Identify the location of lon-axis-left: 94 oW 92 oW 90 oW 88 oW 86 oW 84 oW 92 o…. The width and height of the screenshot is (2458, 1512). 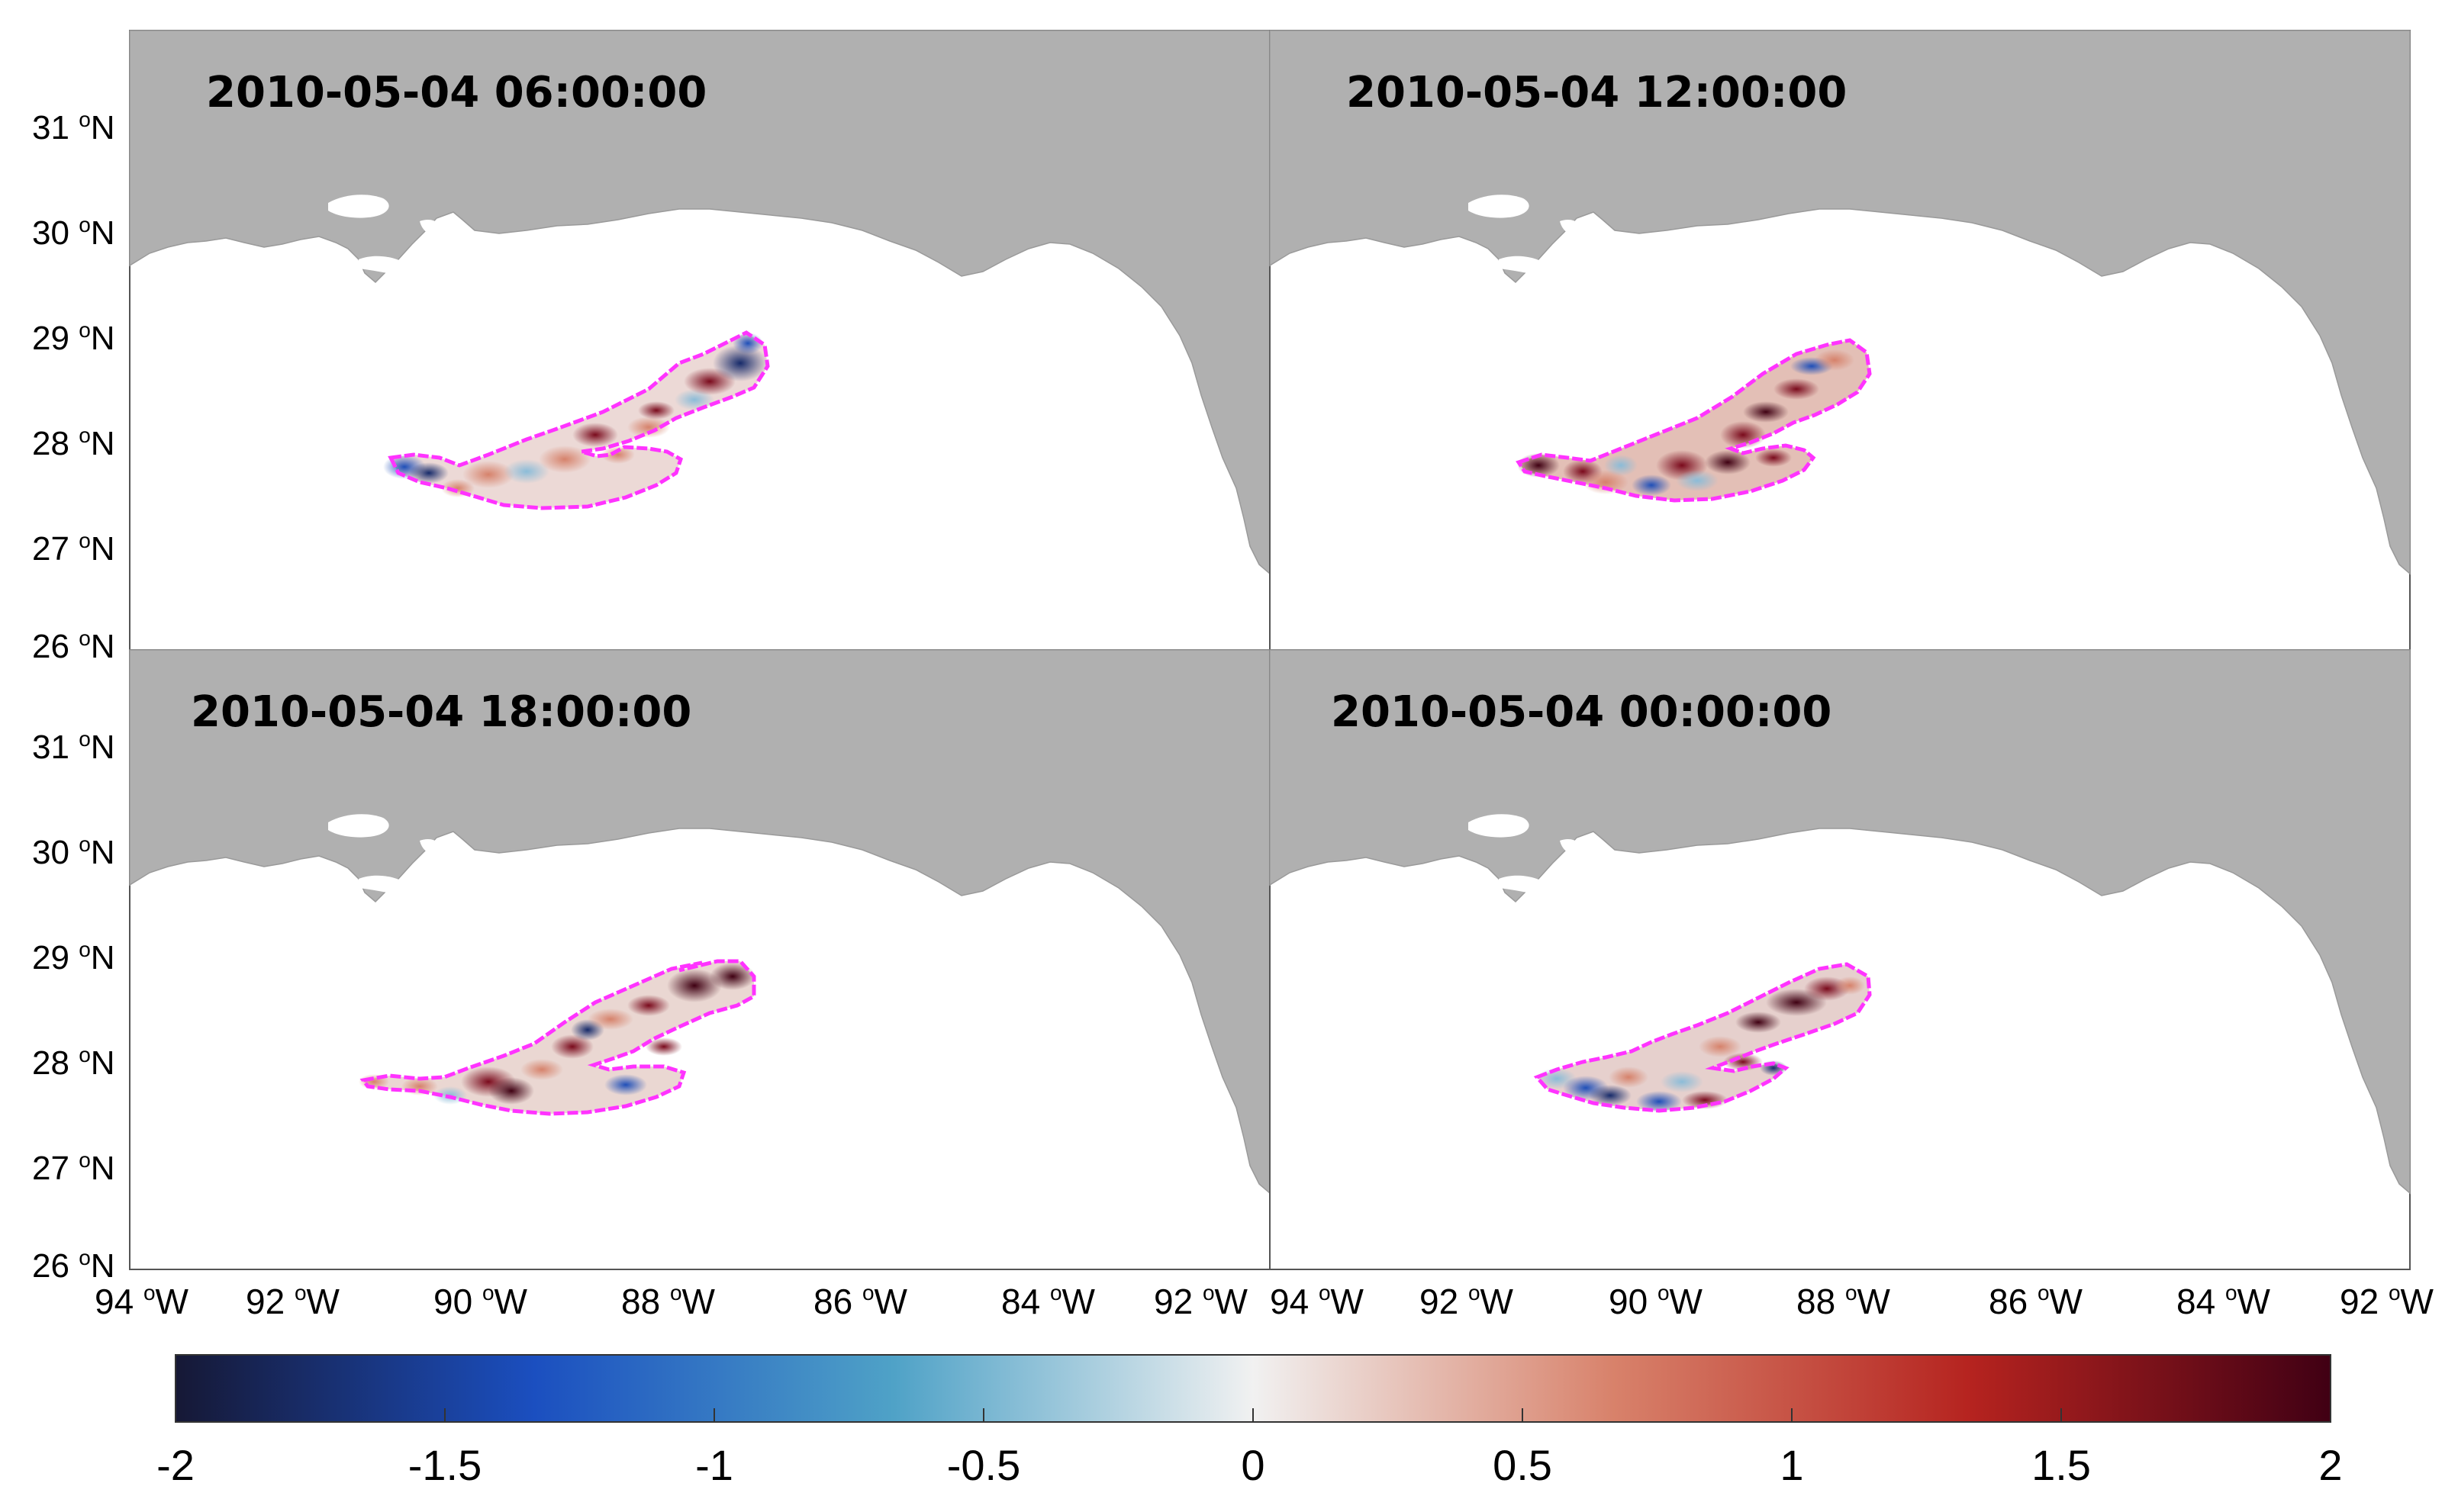
(671, 1301).